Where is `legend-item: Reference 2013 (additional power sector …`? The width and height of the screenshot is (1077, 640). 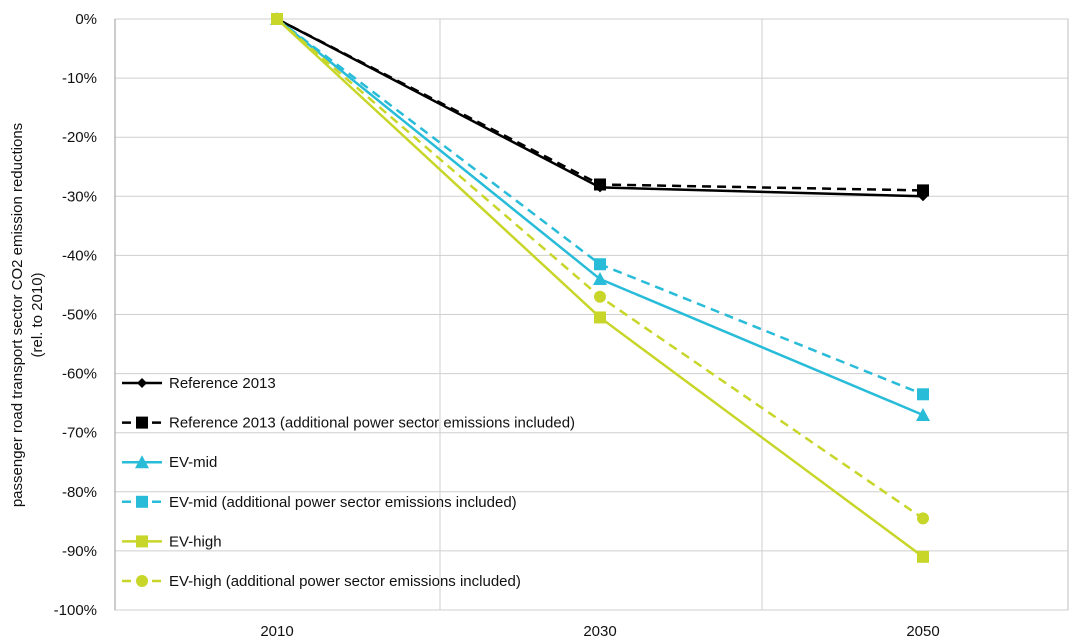
legend-item: Reference 2013 (additional power sector … is located at coordinates (348, 423).